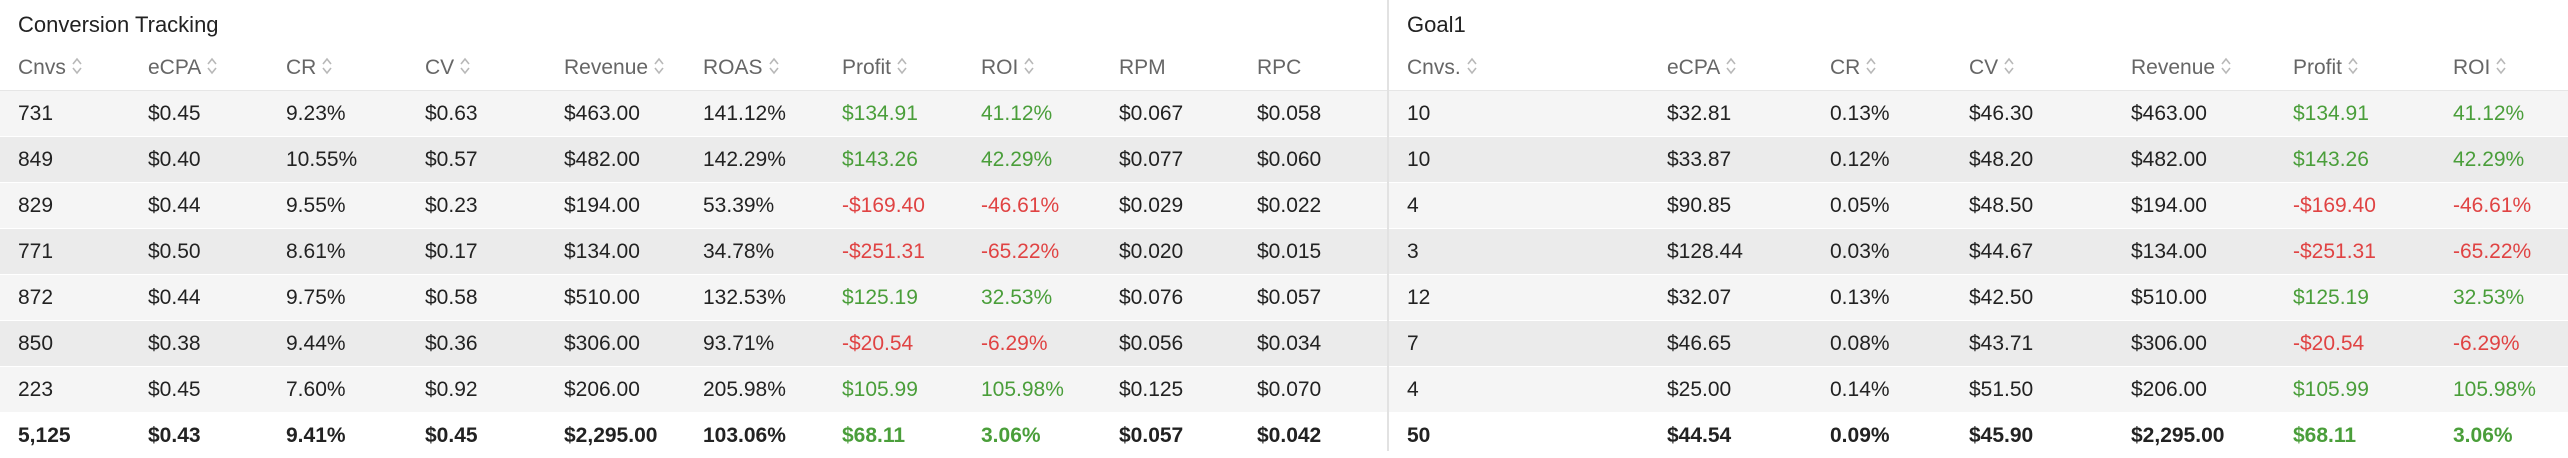  What do you see at coordinates (451, 159) in the screenshot?
I see `table-cell: $0.57` at bounding box center [451, 159].